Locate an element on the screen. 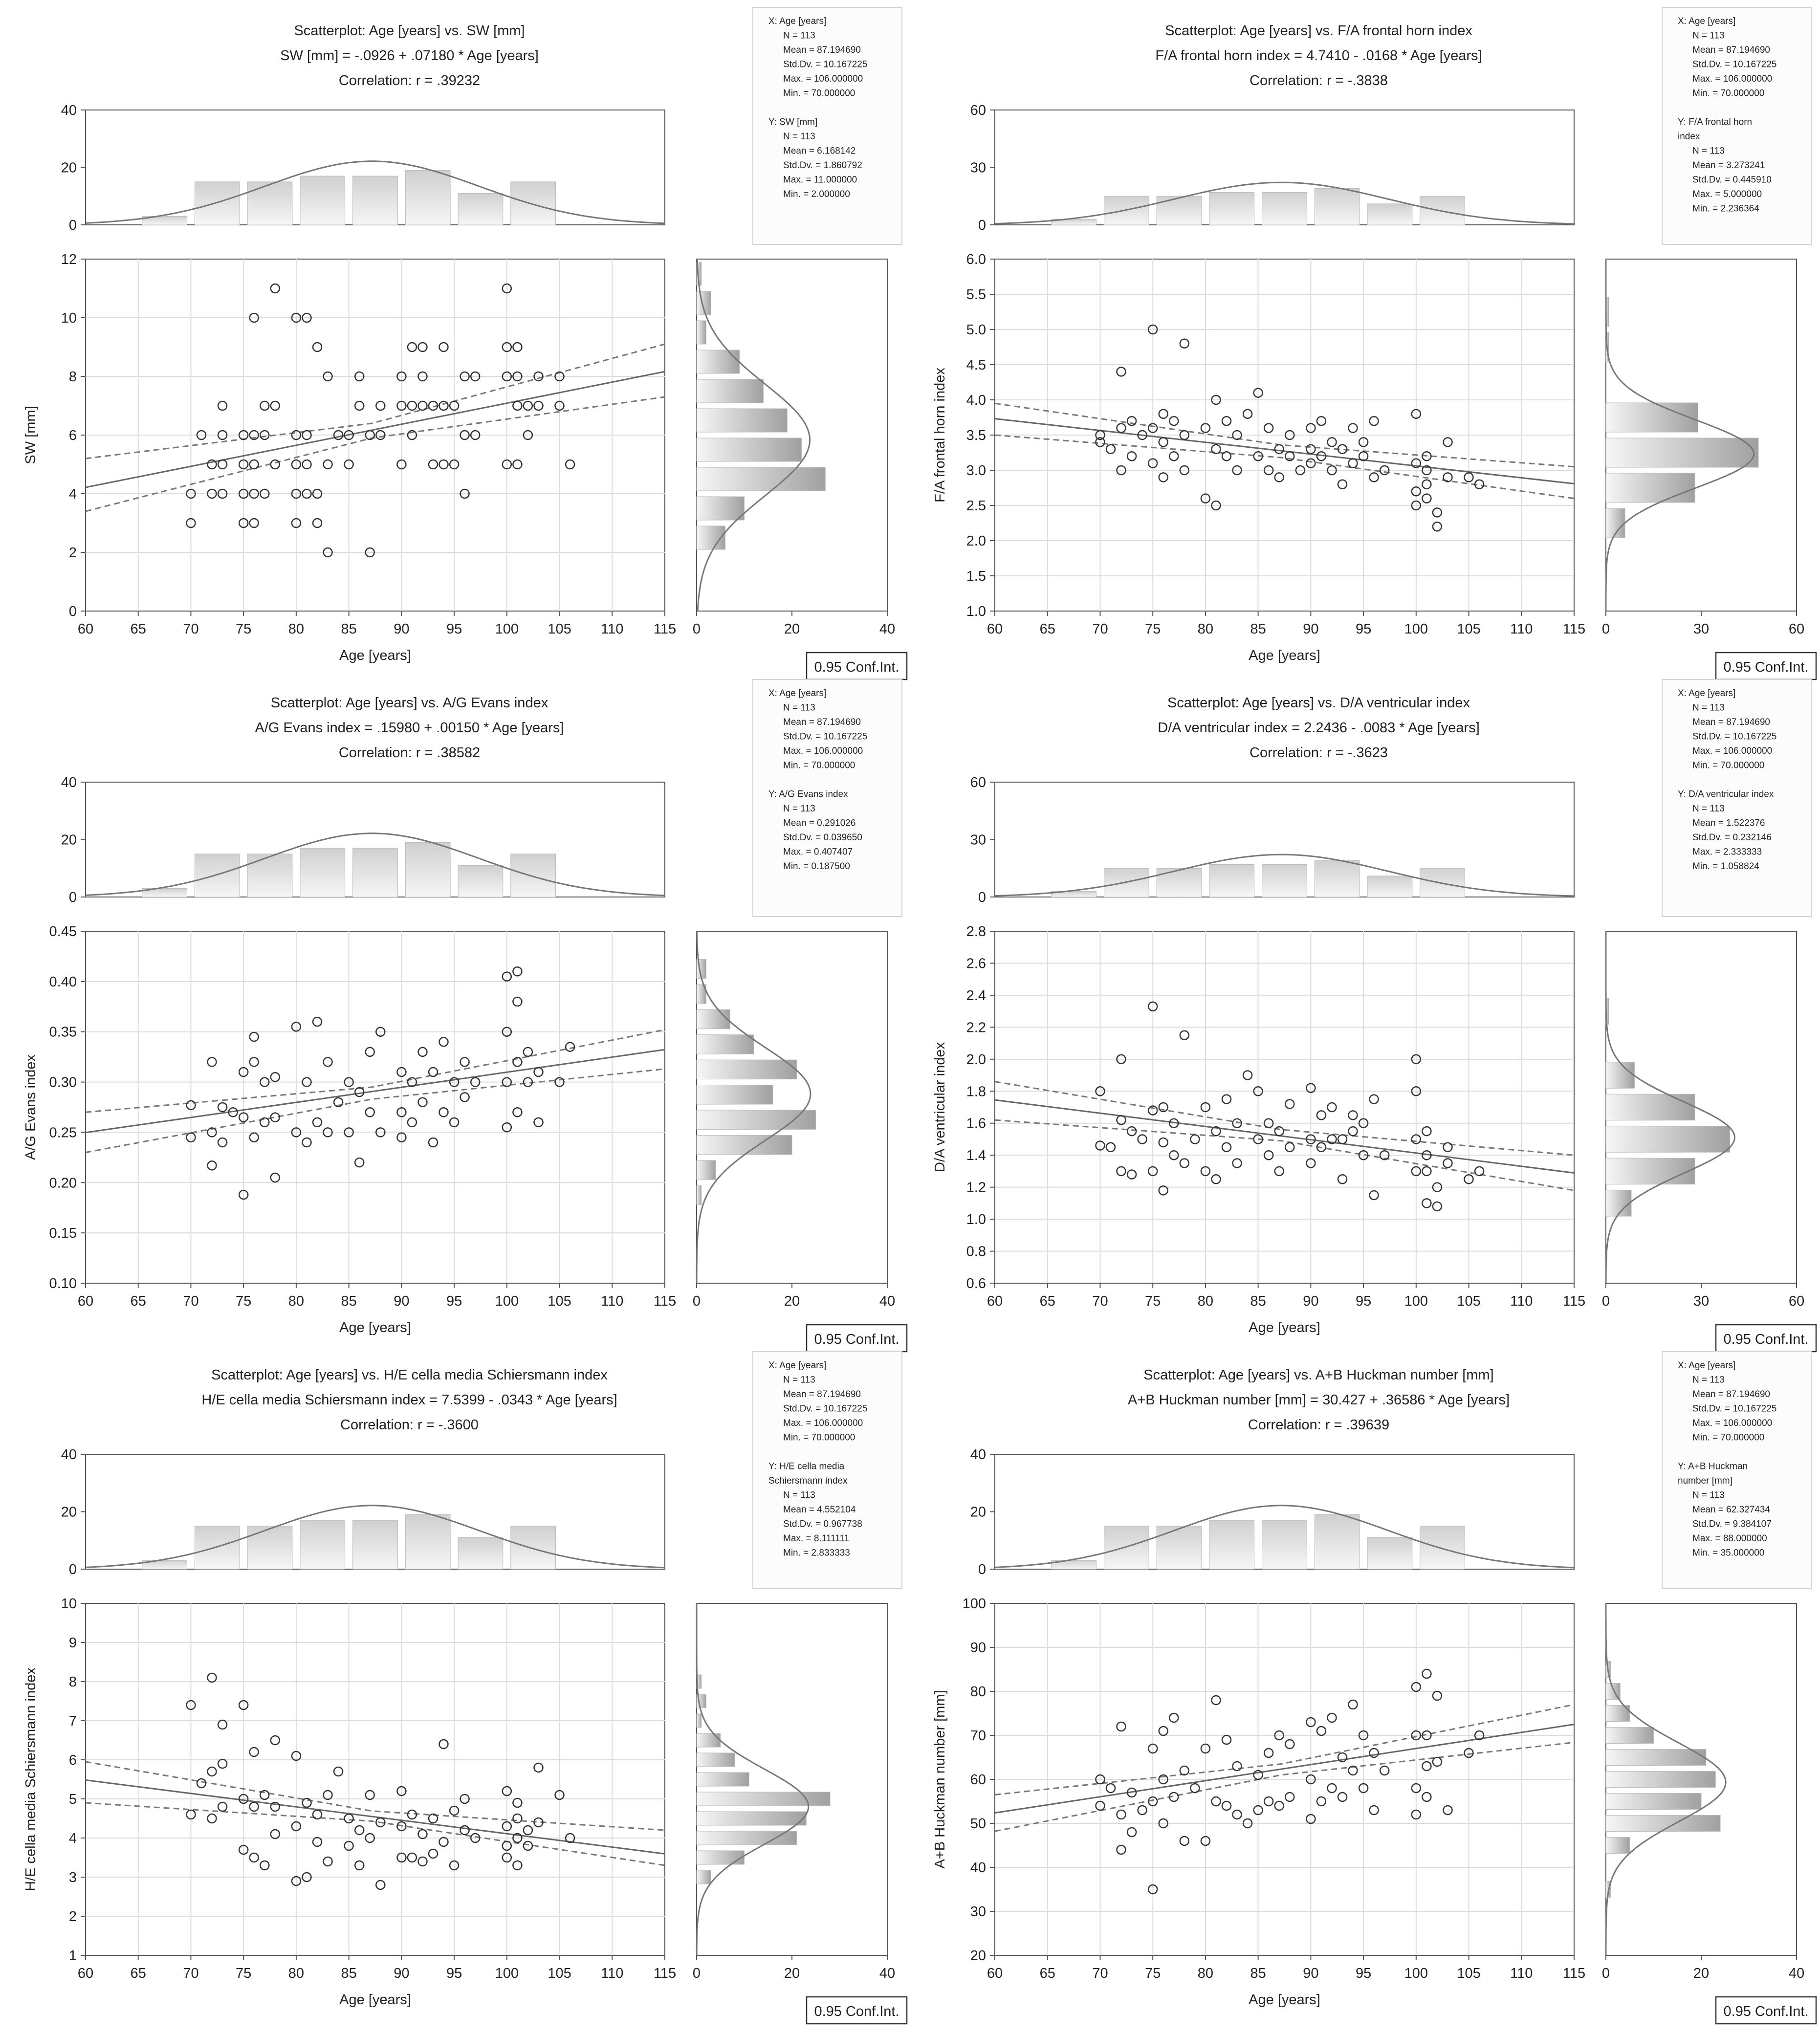  x-tick-label: 90 is located at coordinates (401, 1973).